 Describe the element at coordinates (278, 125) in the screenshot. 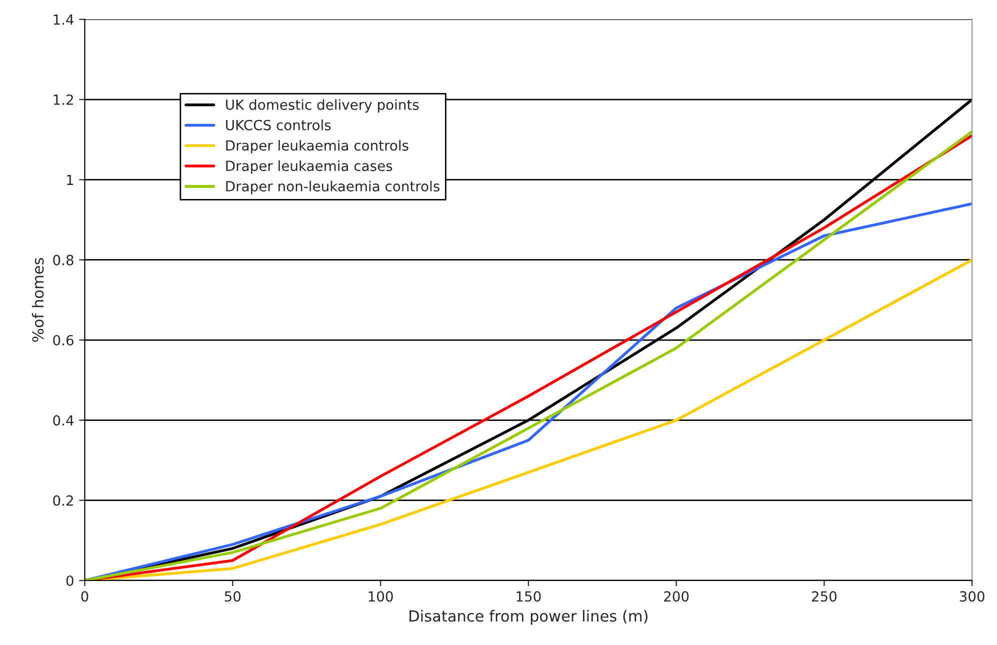

I see `legend-label: UKCCS controls` at that location.